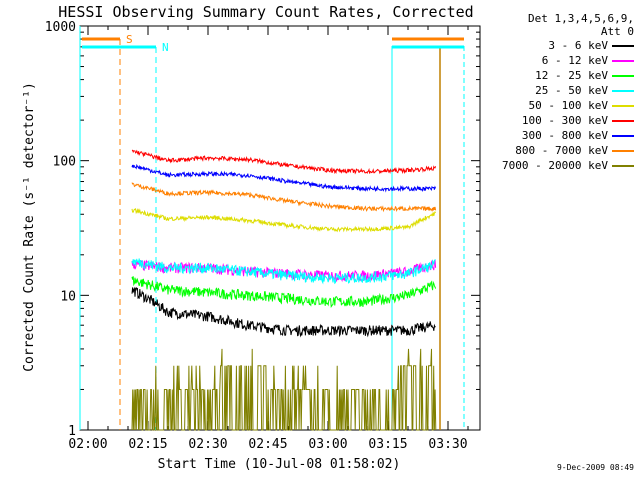  Describe the element at coordinates (564, 120) in the screenshot. I see `legend-entry-label: 100 - 300 keV` at that location.